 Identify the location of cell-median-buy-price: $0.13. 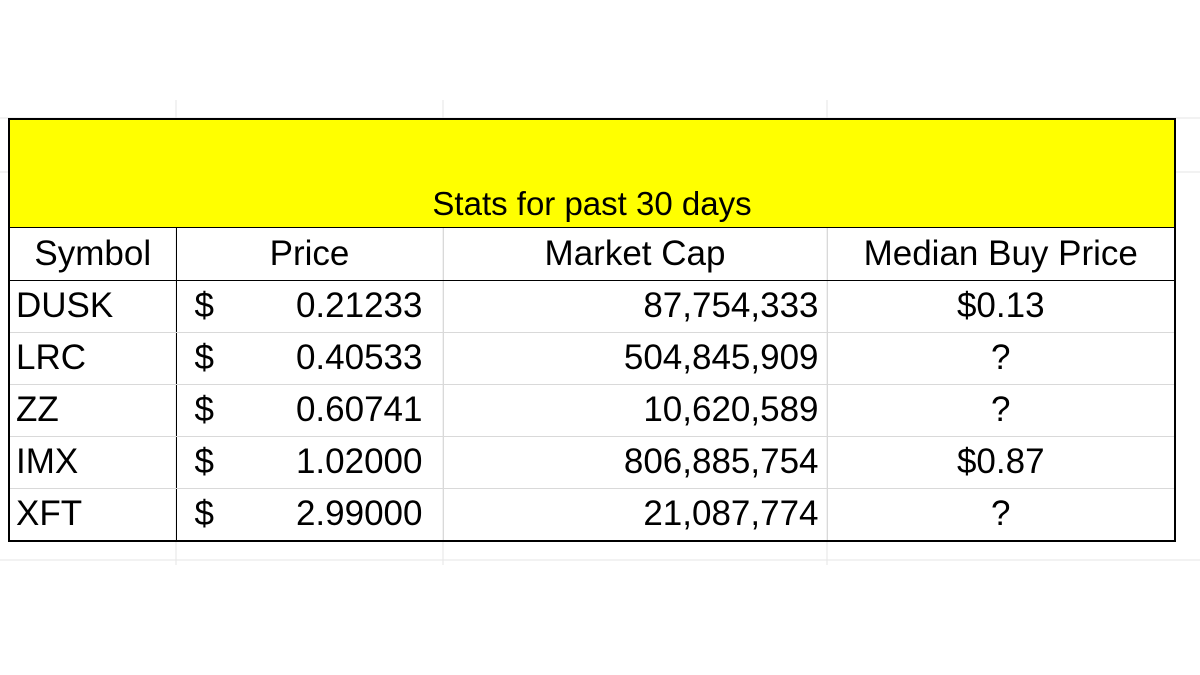
(1000, 306).